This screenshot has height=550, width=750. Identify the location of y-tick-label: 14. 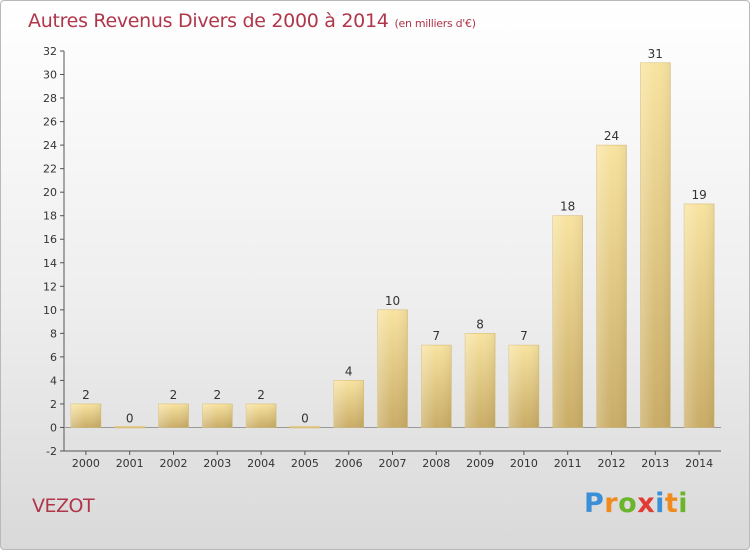
(50, 263).